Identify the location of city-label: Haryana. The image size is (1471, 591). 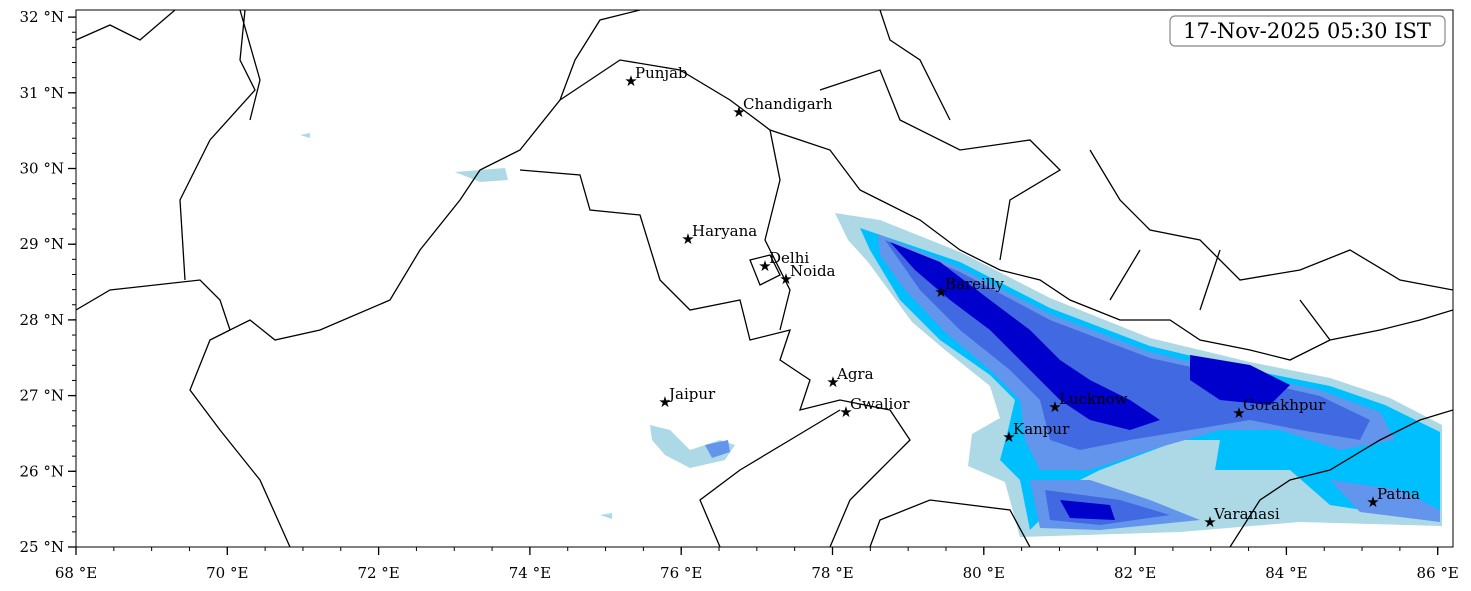
(724, 231).